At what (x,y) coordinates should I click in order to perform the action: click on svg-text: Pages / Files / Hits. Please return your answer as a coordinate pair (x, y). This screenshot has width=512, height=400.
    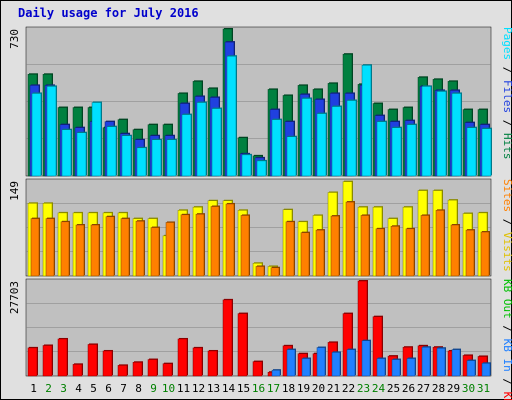
    Looking at the image, I should click on (506, 93).